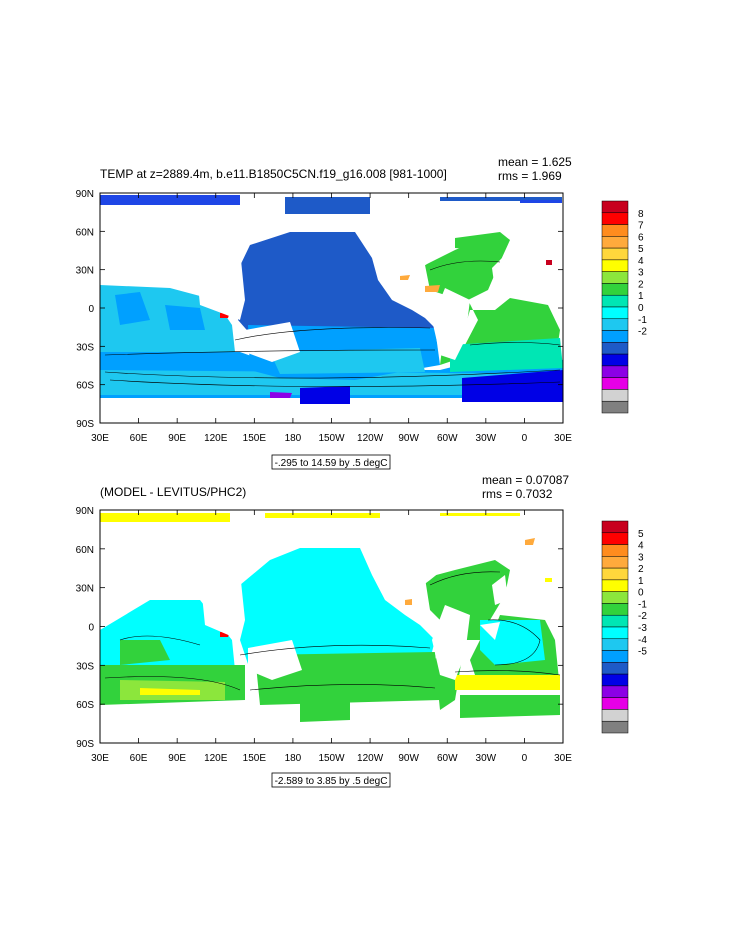  What do you see at coordinates (85, 705) in the screenshot?
I see `bottom-lat-label: 60S` at bounding box center [85, 705].